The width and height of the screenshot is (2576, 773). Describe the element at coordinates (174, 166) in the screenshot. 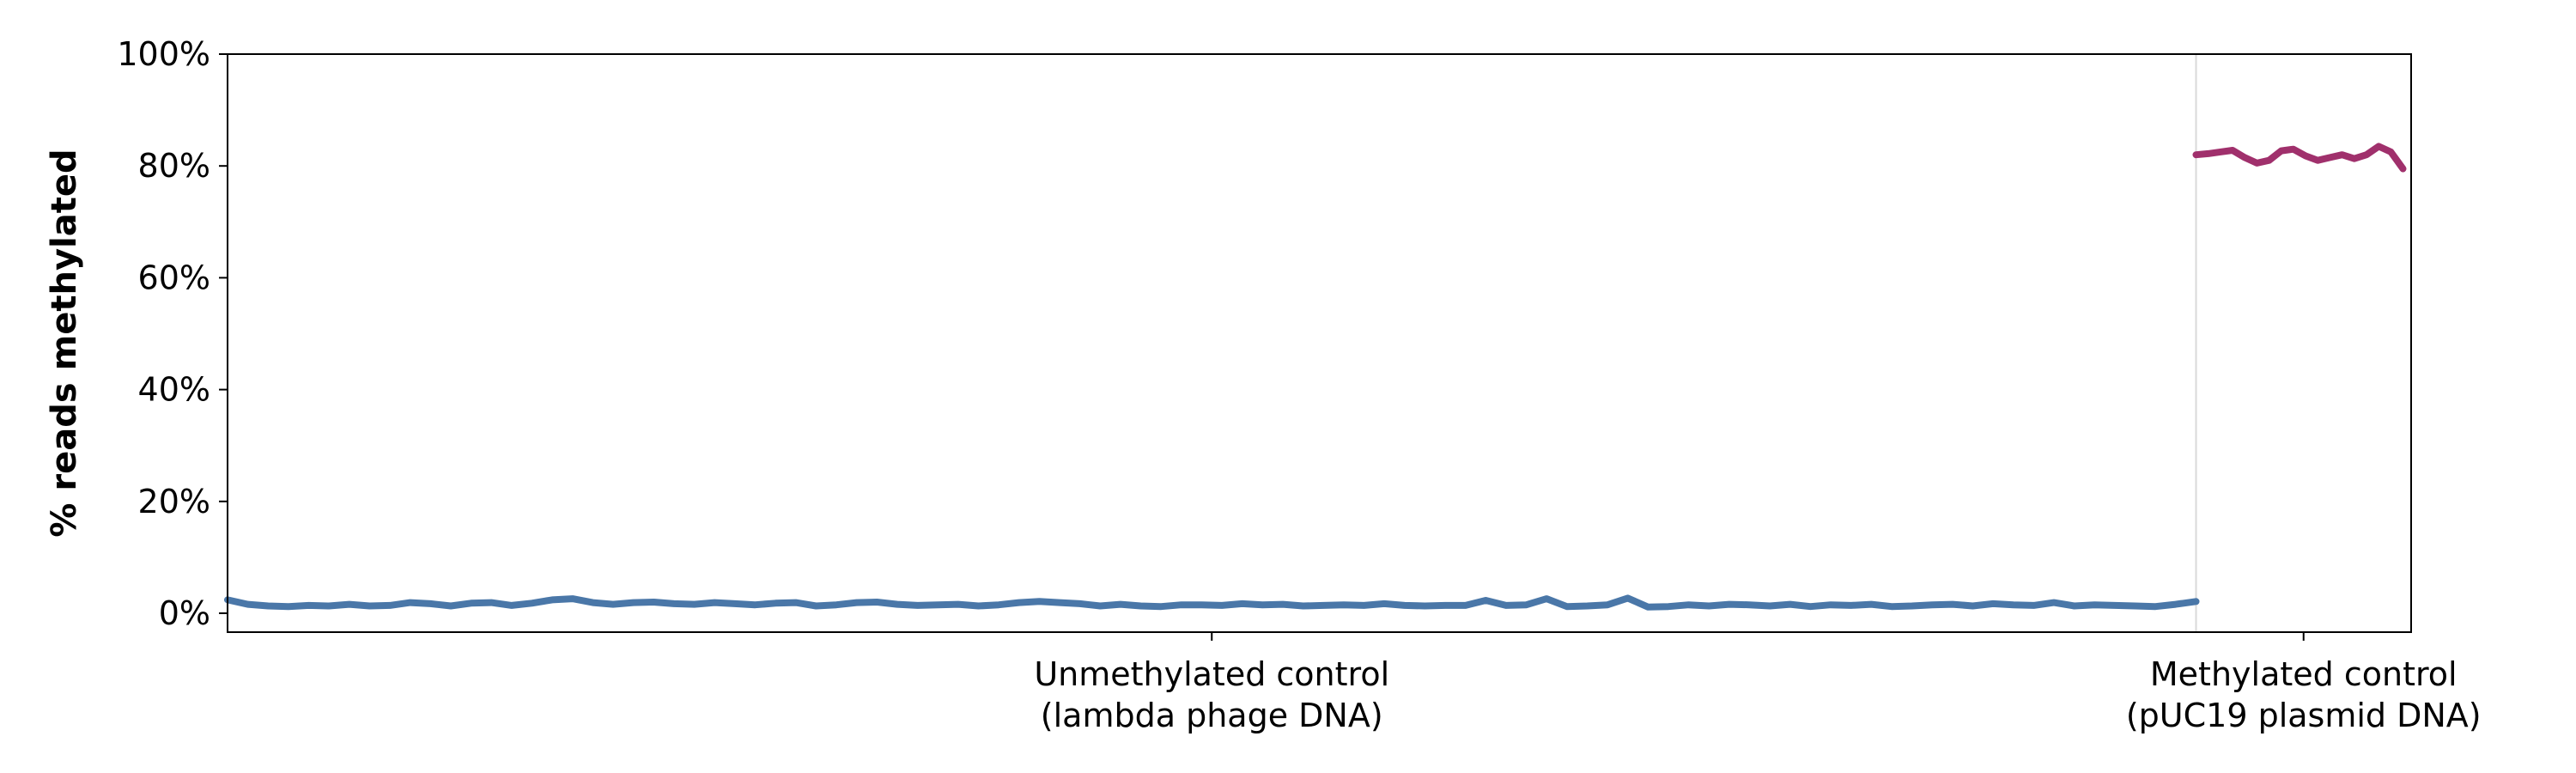

I see `y-tick-label: 80%` at that location.